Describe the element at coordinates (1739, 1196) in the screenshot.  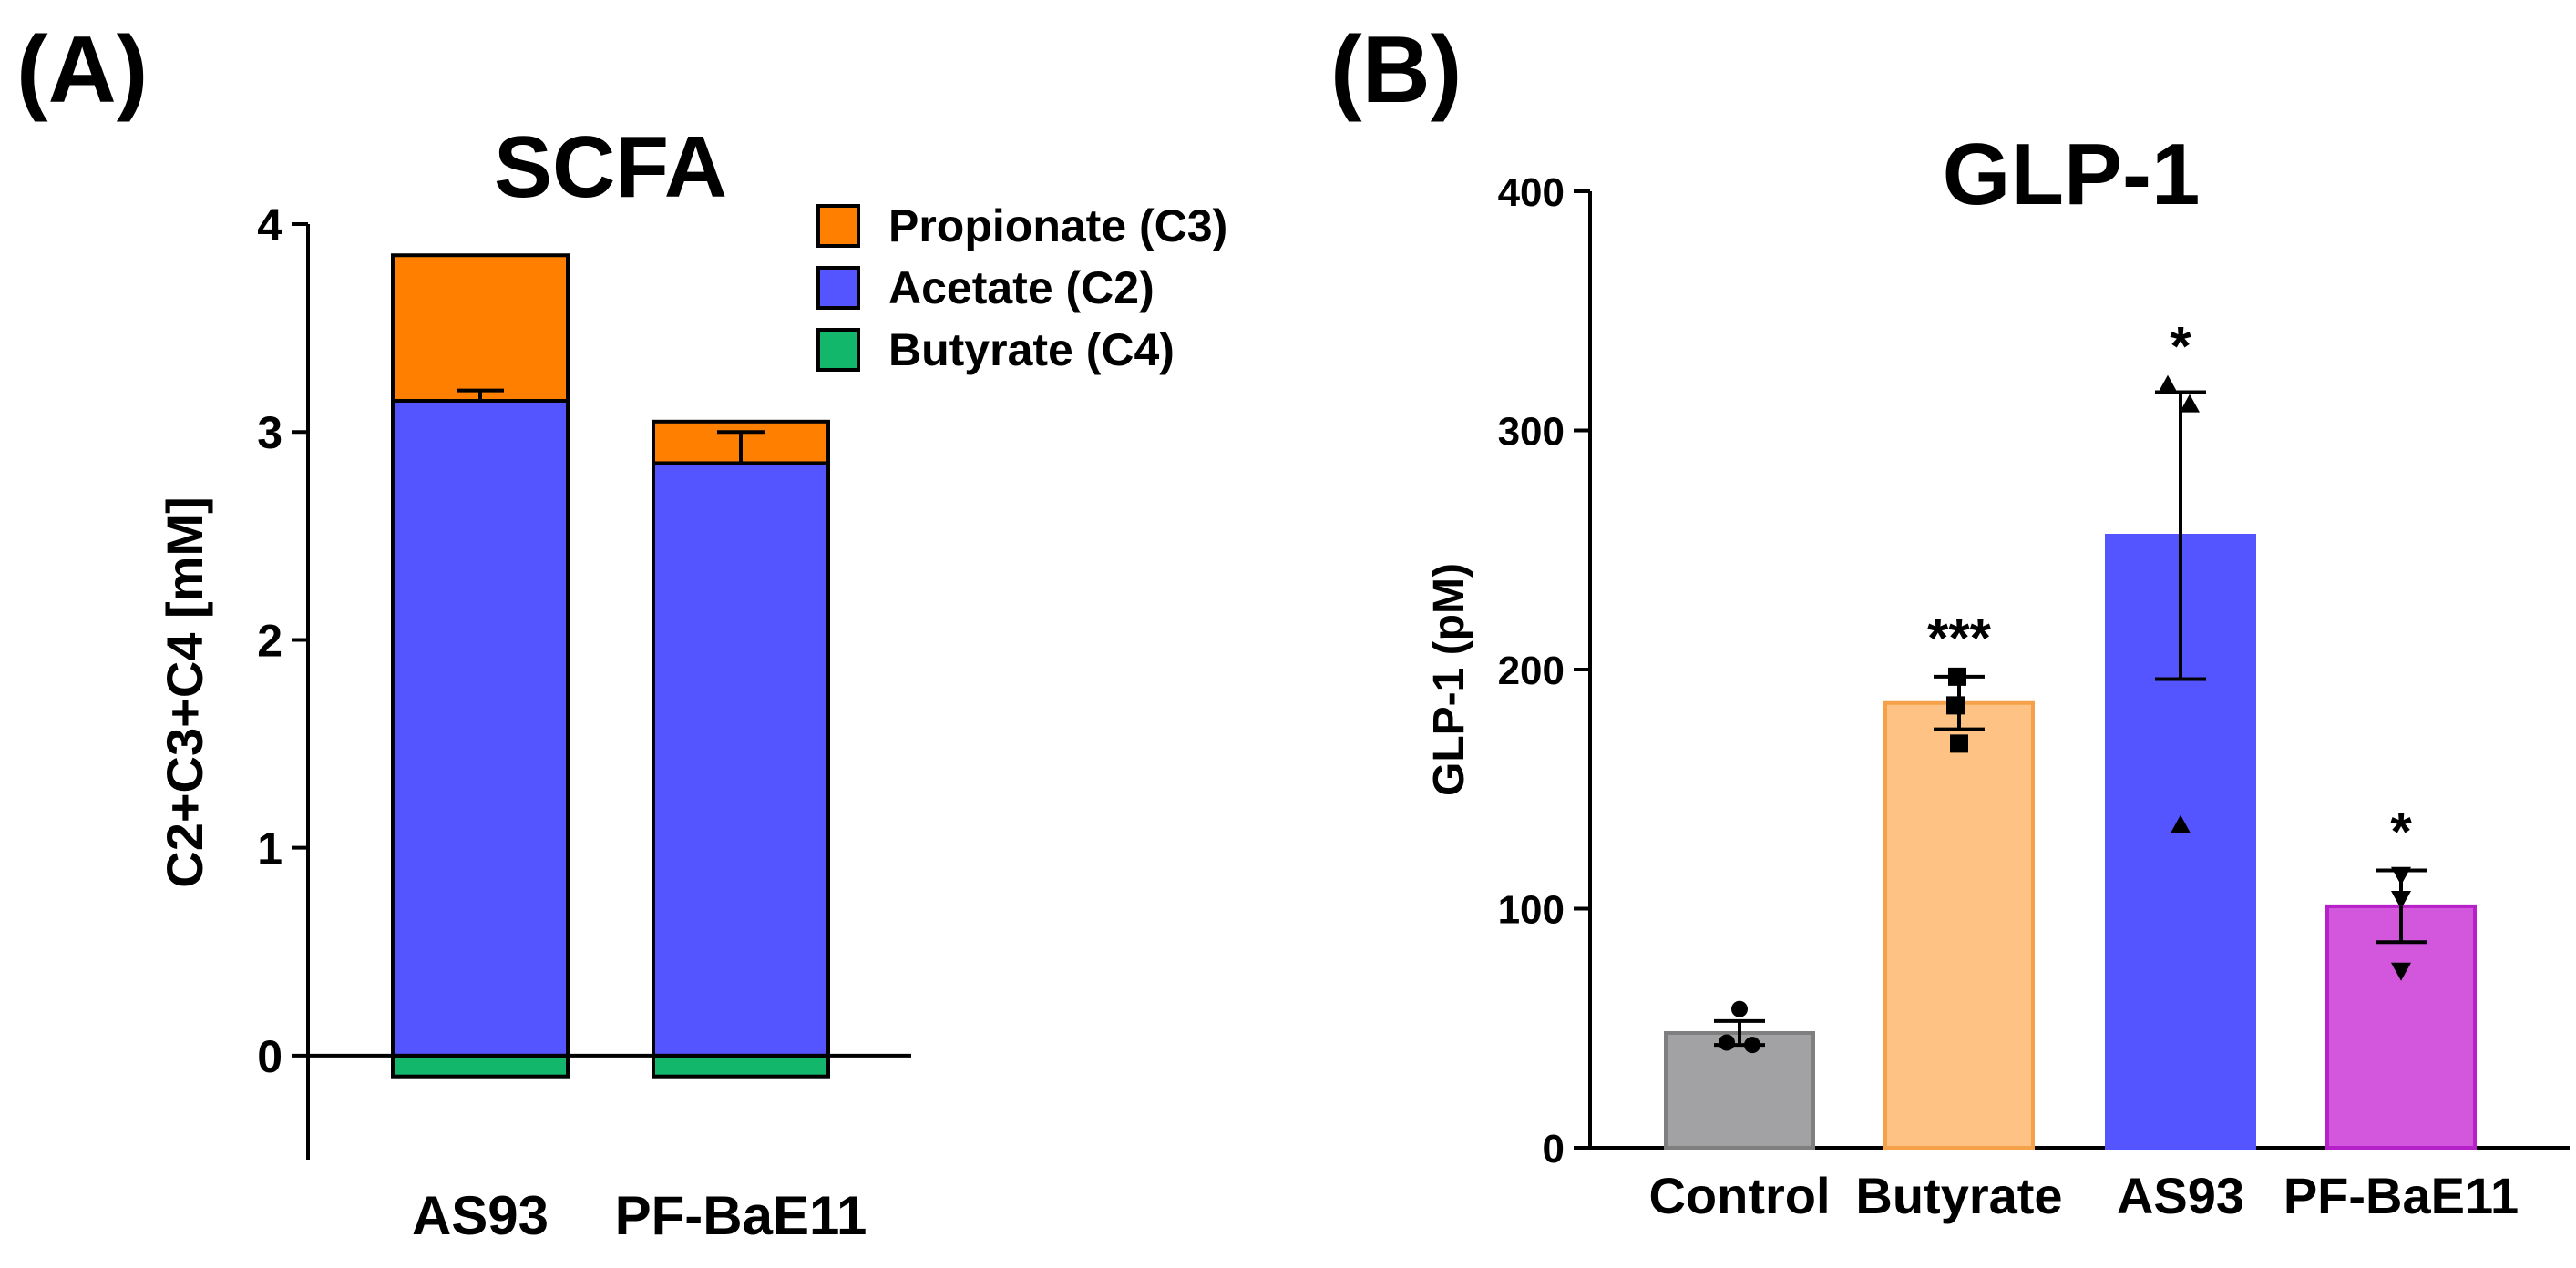
I see `panel-b-x-tick-label: Control` at that location.